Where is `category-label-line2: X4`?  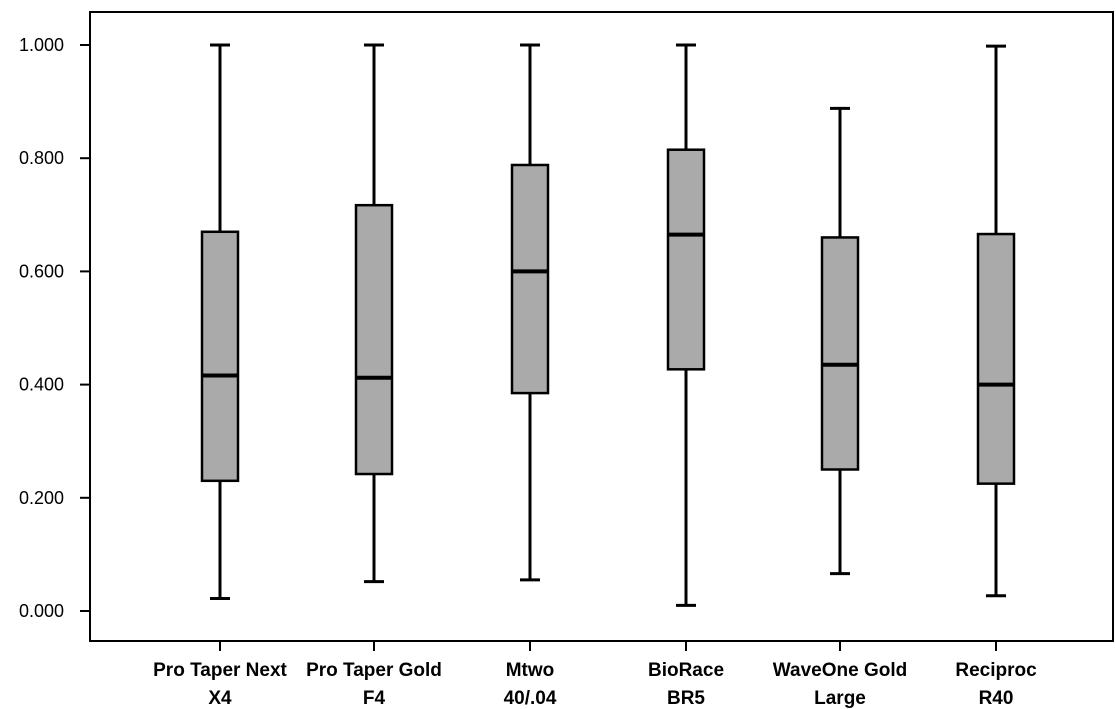
category-label-line2: X4 is located at coordinates (220, 698).